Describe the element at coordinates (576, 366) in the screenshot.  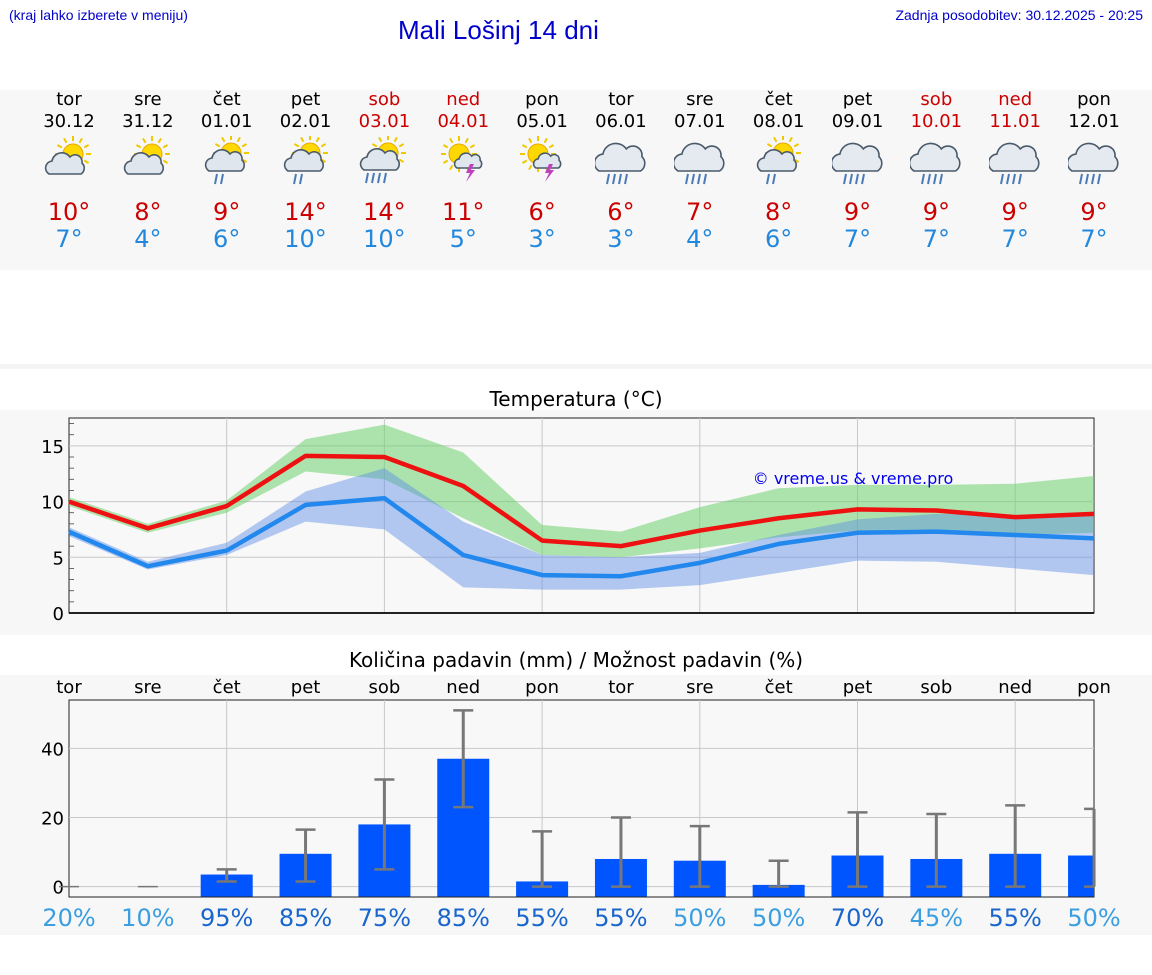
I see `section-divider` at that location.